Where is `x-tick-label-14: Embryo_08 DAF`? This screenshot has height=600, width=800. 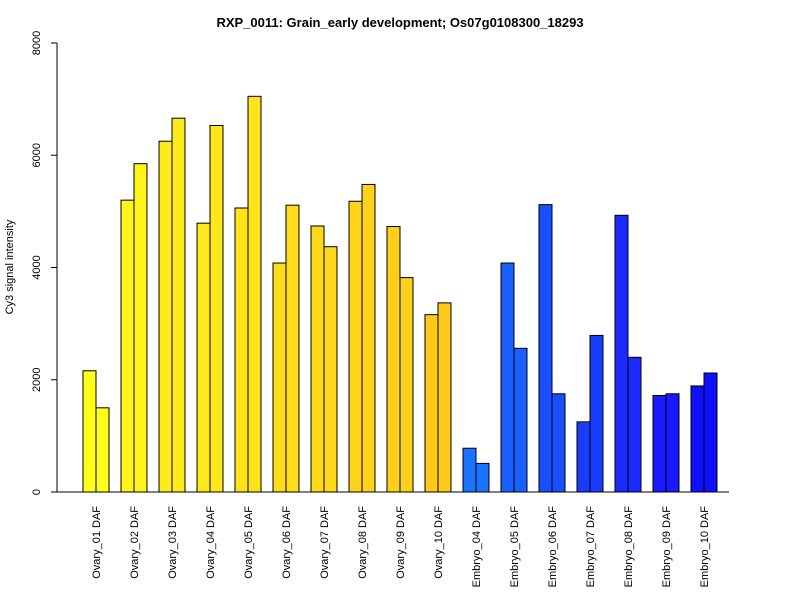
x-tick-label-14: Embryo_08 DAF is located at coordinates (629, 547).